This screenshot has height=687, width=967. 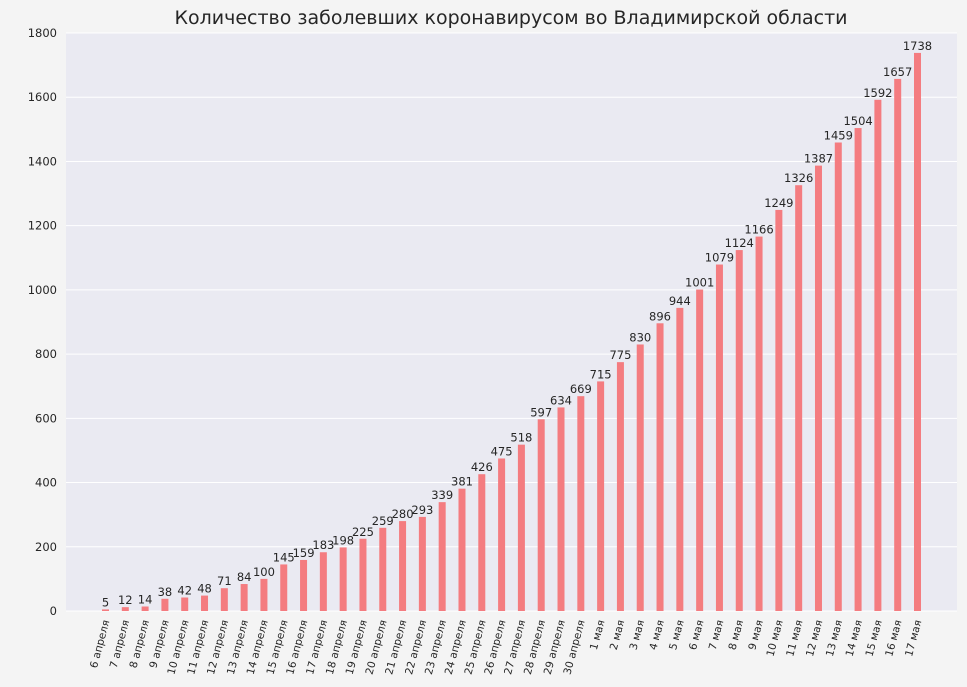 What do you see at coordinates (598, 635) in the screenshot?
I see `x-tick-label: 1 мая` at bounding box center [598, 635].